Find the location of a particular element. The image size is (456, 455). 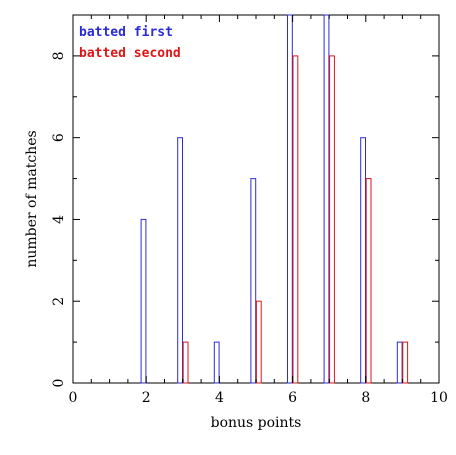

x-tick-label: 6 is located at coordinates (292, 398).